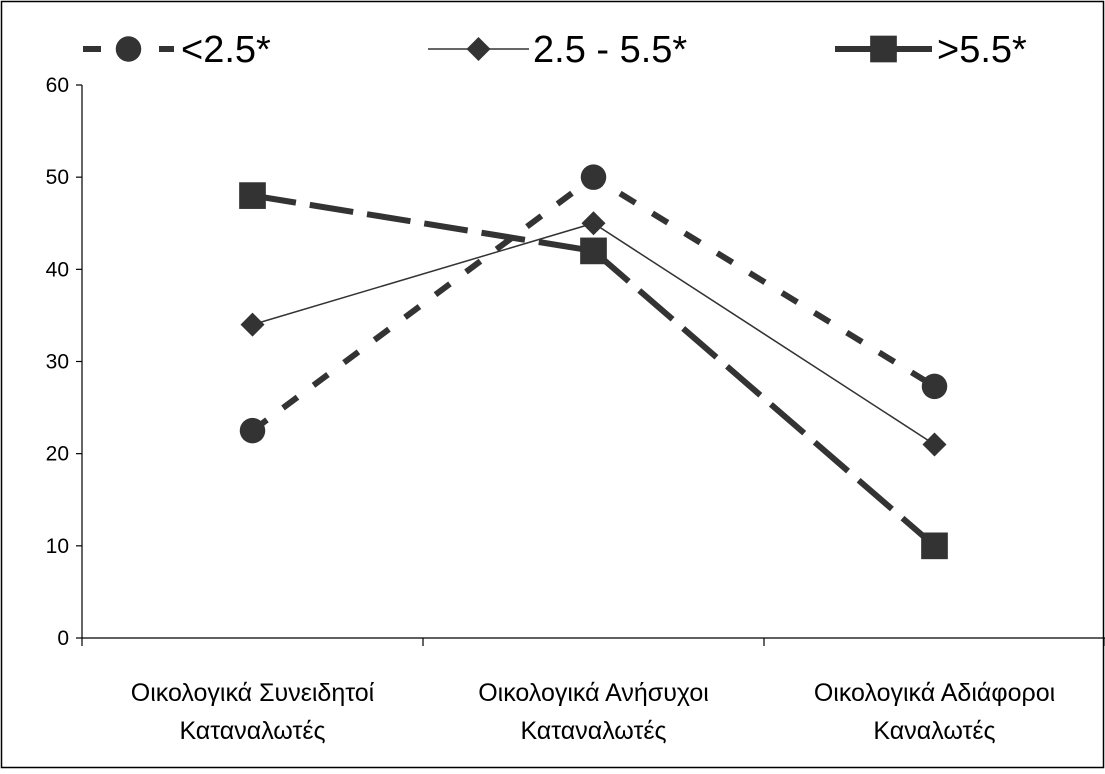 The width and height of the screenshot is (1105, 774). Describe the element at coordinates (57, 85) in the screenshot. I see `y-tick-label: 60` at that location.